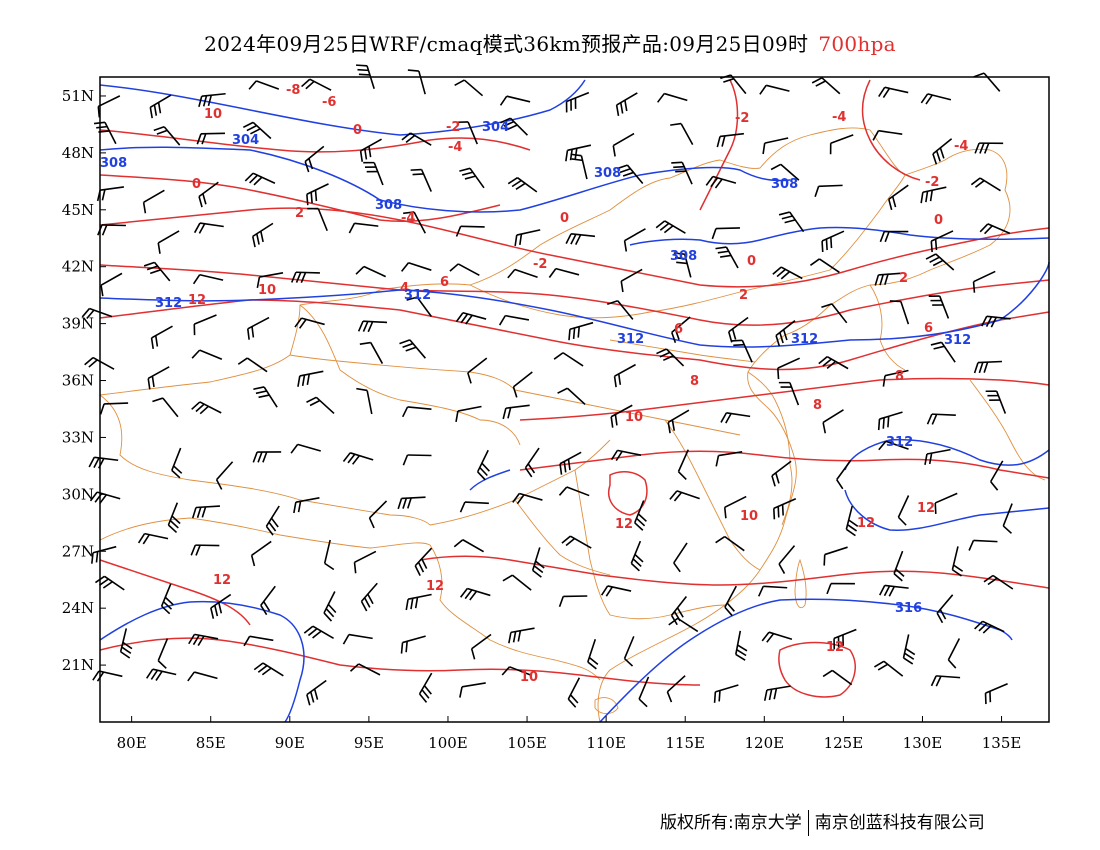 This screenshot has height=850, width=1100. I want to click on footer-divider, so click(808, 823).